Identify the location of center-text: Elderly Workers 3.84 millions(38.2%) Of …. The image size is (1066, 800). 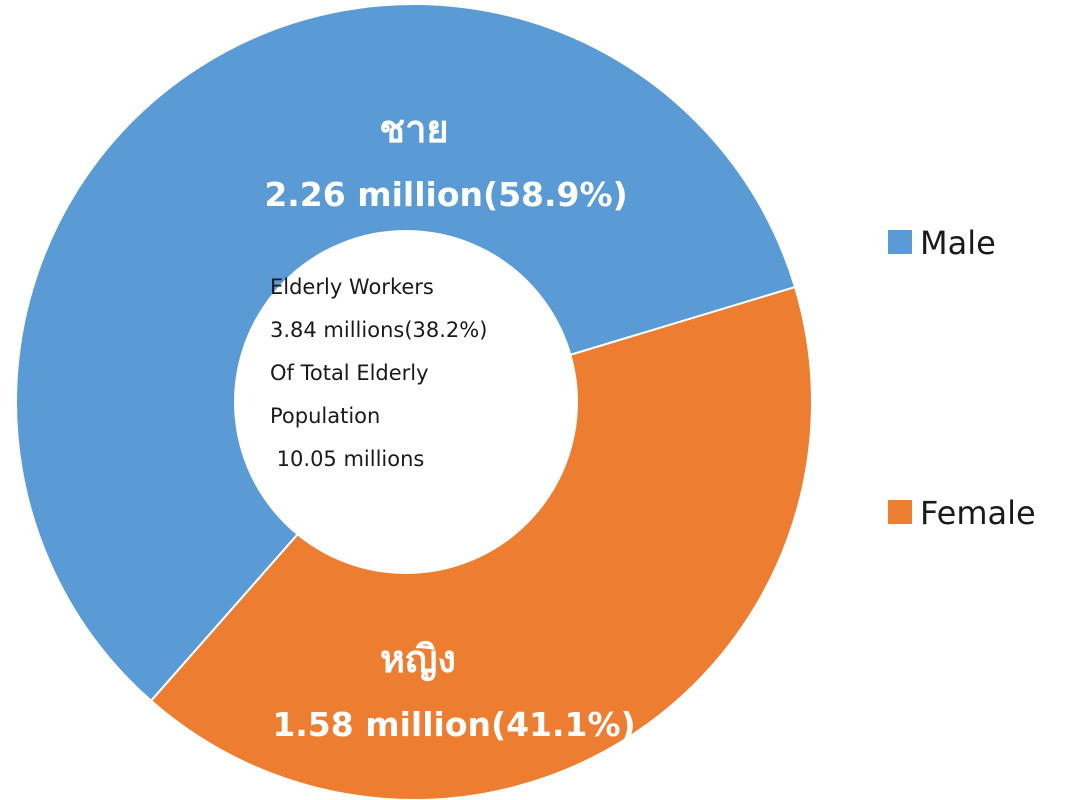
(378, 373).